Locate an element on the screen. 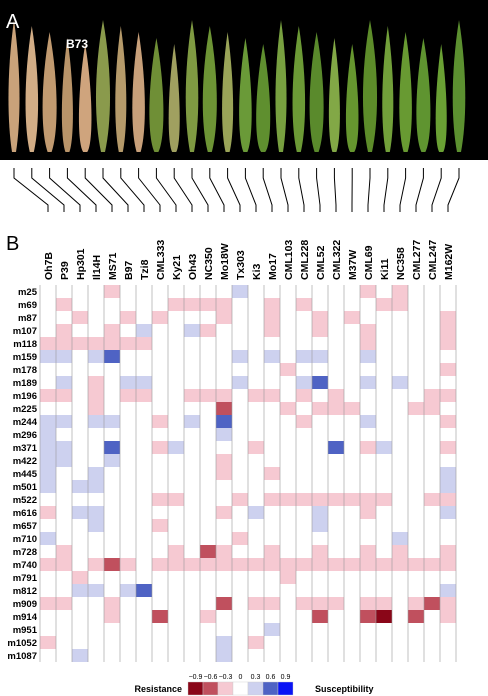  column-label: M162W is located at coordinates (449, 262).